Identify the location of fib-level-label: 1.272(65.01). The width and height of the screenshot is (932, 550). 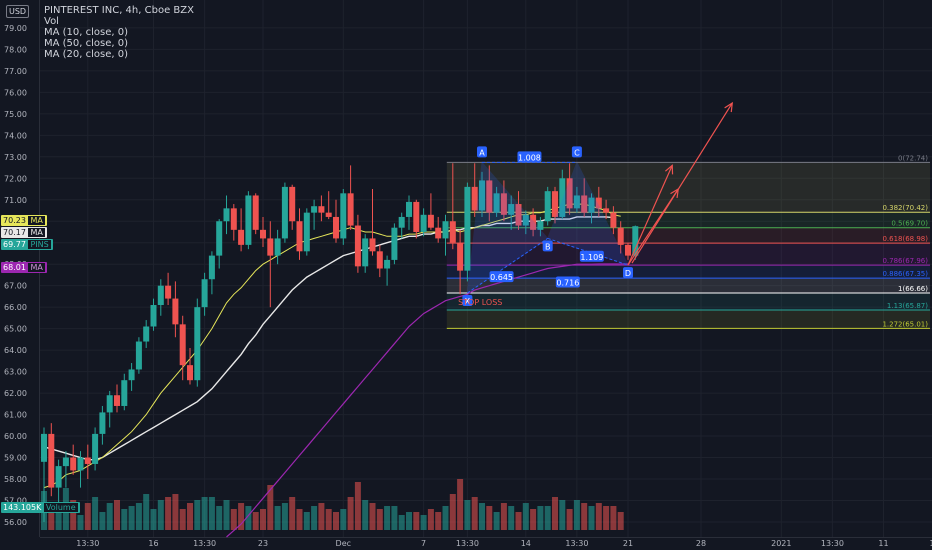
(905, 324).